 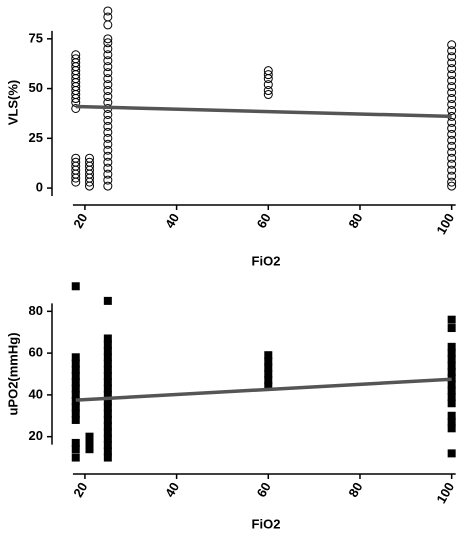 What do you see at coordinates (445, 493) in the screenshot?
I see `x-tick-label: 100` at bounding box center [445, 493].